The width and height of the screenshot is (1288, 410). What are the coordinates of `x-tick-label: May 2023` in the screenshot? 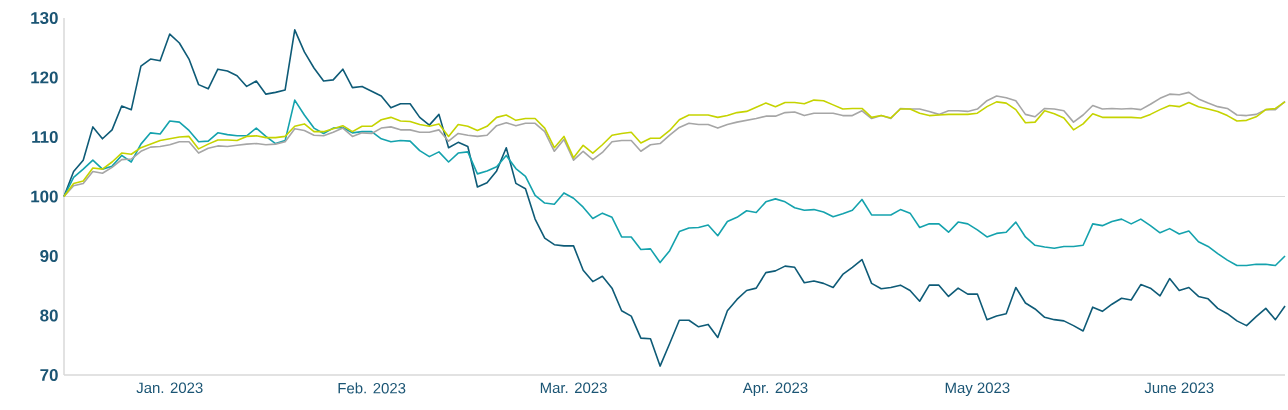 It's located at (977, 389).